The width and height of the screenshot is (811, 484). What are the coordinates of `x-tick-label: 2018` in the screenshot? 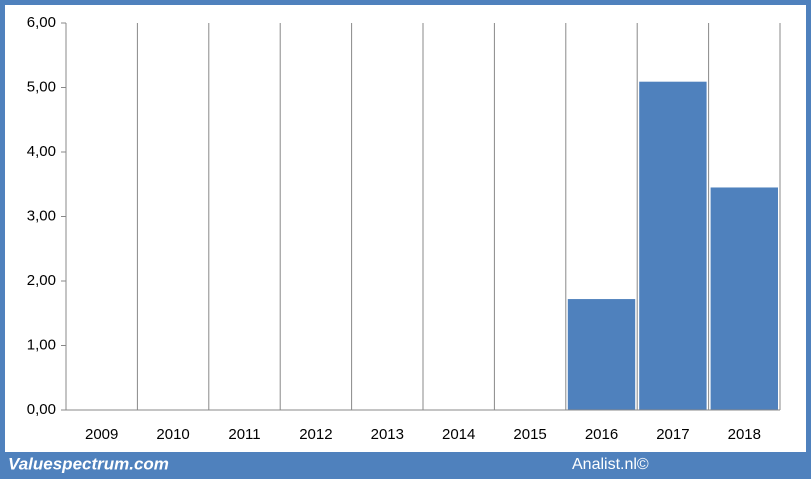 It's located at (744, 434).